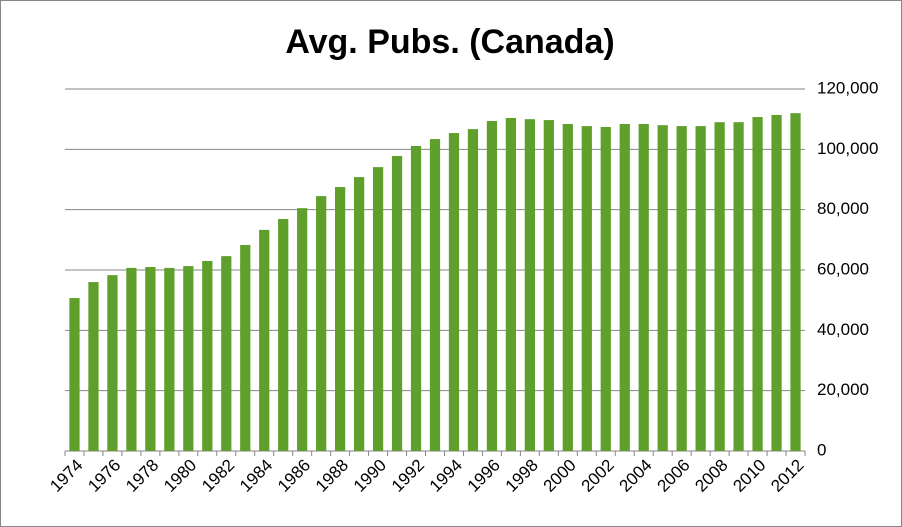 The image size is (902, 527). Describe the element at coordinates (449, 42) in the screenshot. I see `chart-title: Avg. Pubs. (Canada)` at that location.